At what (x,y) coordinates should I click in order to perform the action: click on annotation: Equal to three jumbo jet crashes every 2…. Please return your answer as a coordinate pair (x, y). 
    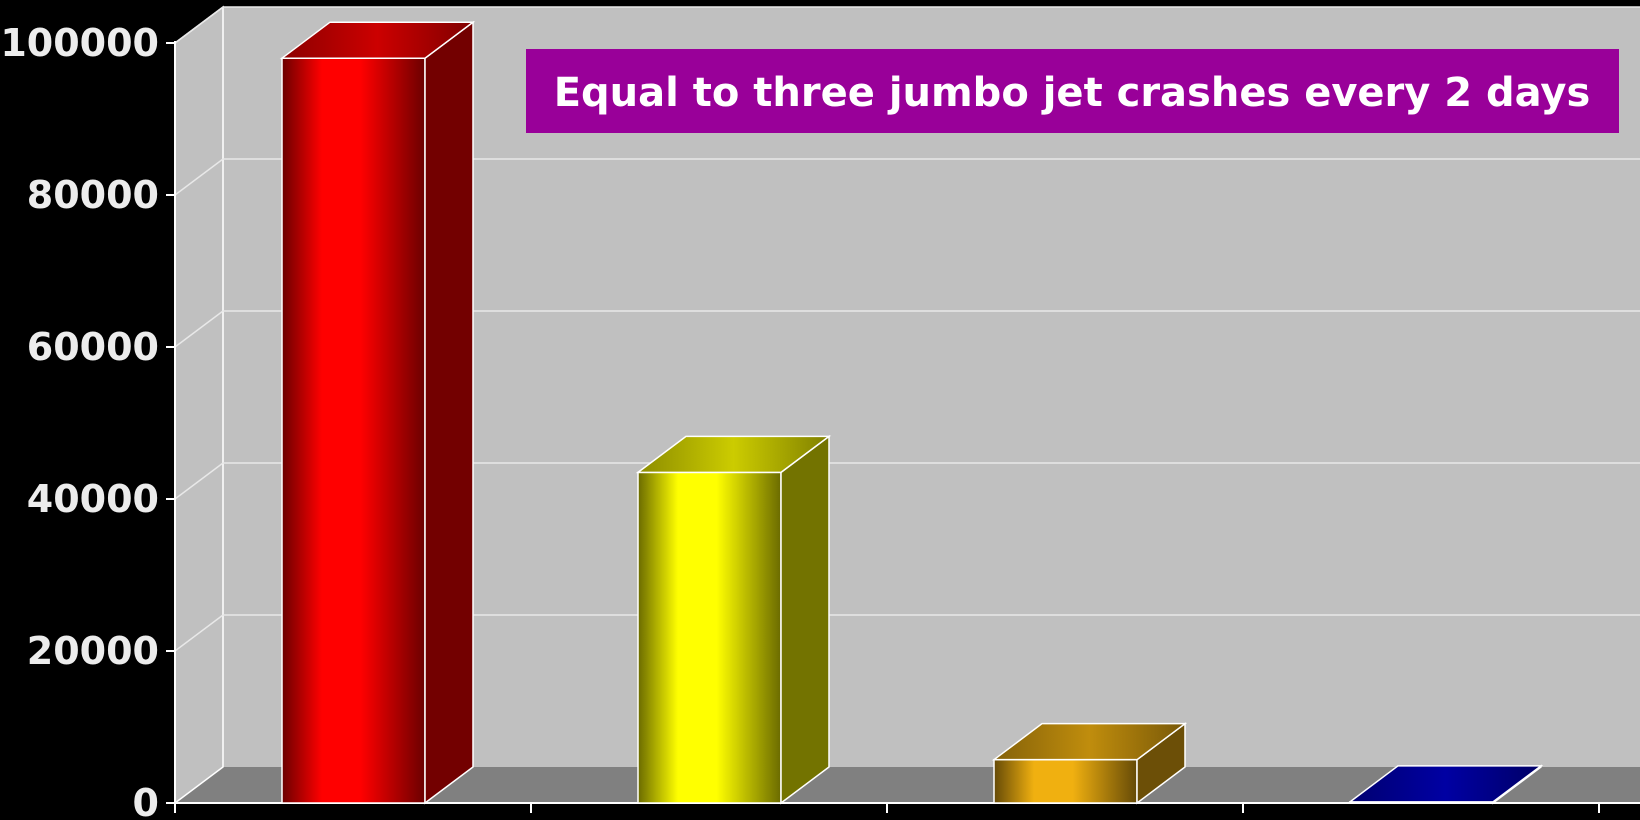
    Looking at the image, I should click on (1072, 91).